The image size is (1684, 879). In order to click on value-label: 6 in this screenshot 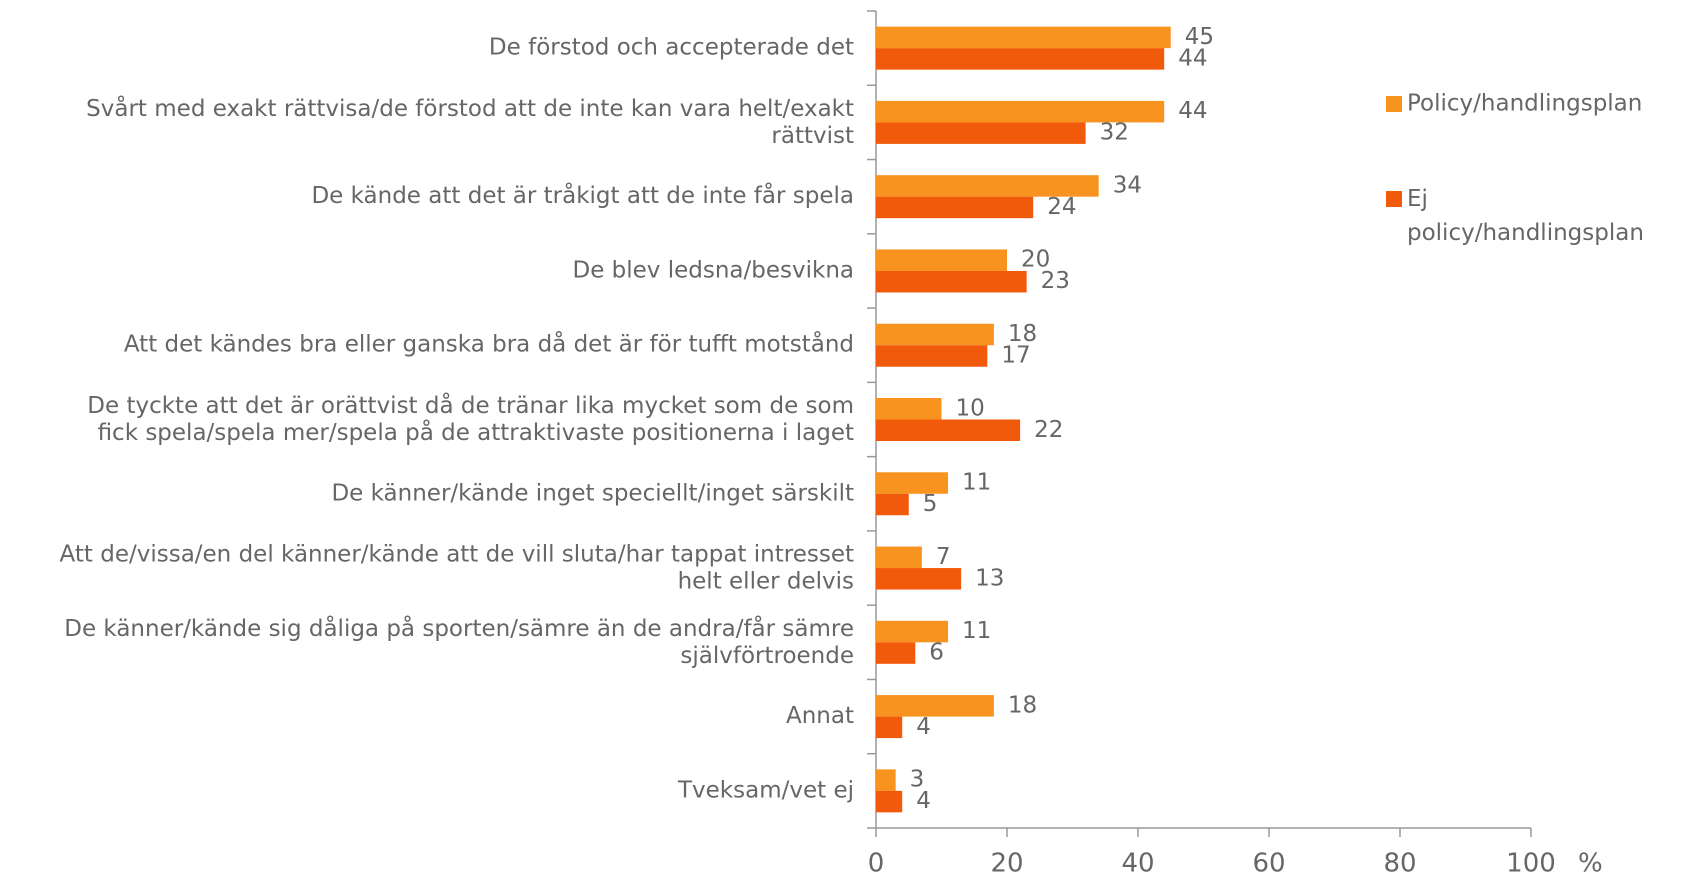, I will do `click(936, 653)`.